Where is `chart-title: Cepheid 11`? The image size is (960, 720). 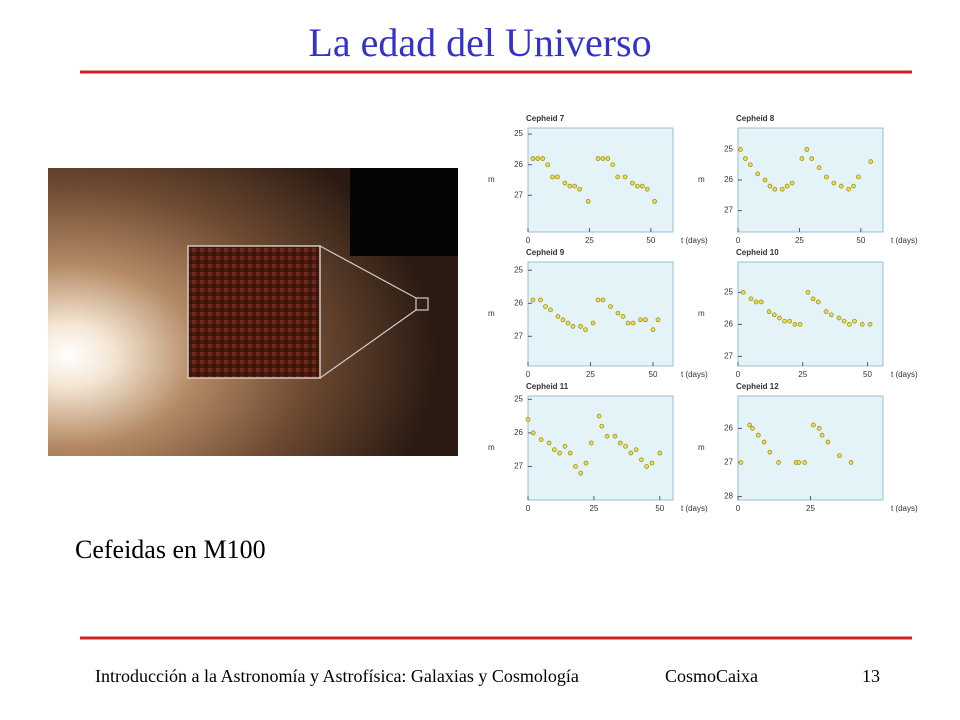
chart-title: Cepheid 11 is located at coordinates (547, 386).